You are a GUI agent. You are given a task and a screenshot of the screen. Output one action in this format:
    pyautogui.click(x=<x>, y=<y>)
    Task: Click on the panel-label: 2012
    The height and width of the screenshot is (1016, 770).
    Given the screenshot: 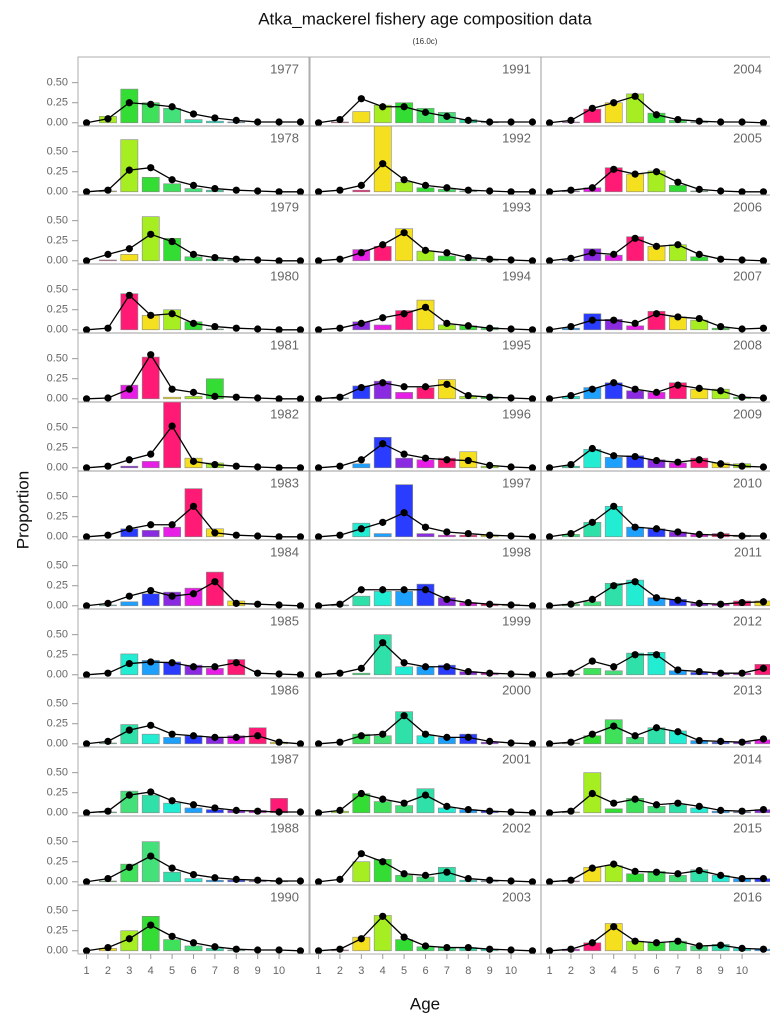 What is the action you would take?
    pyautogui.click(x=747, y=620)
    